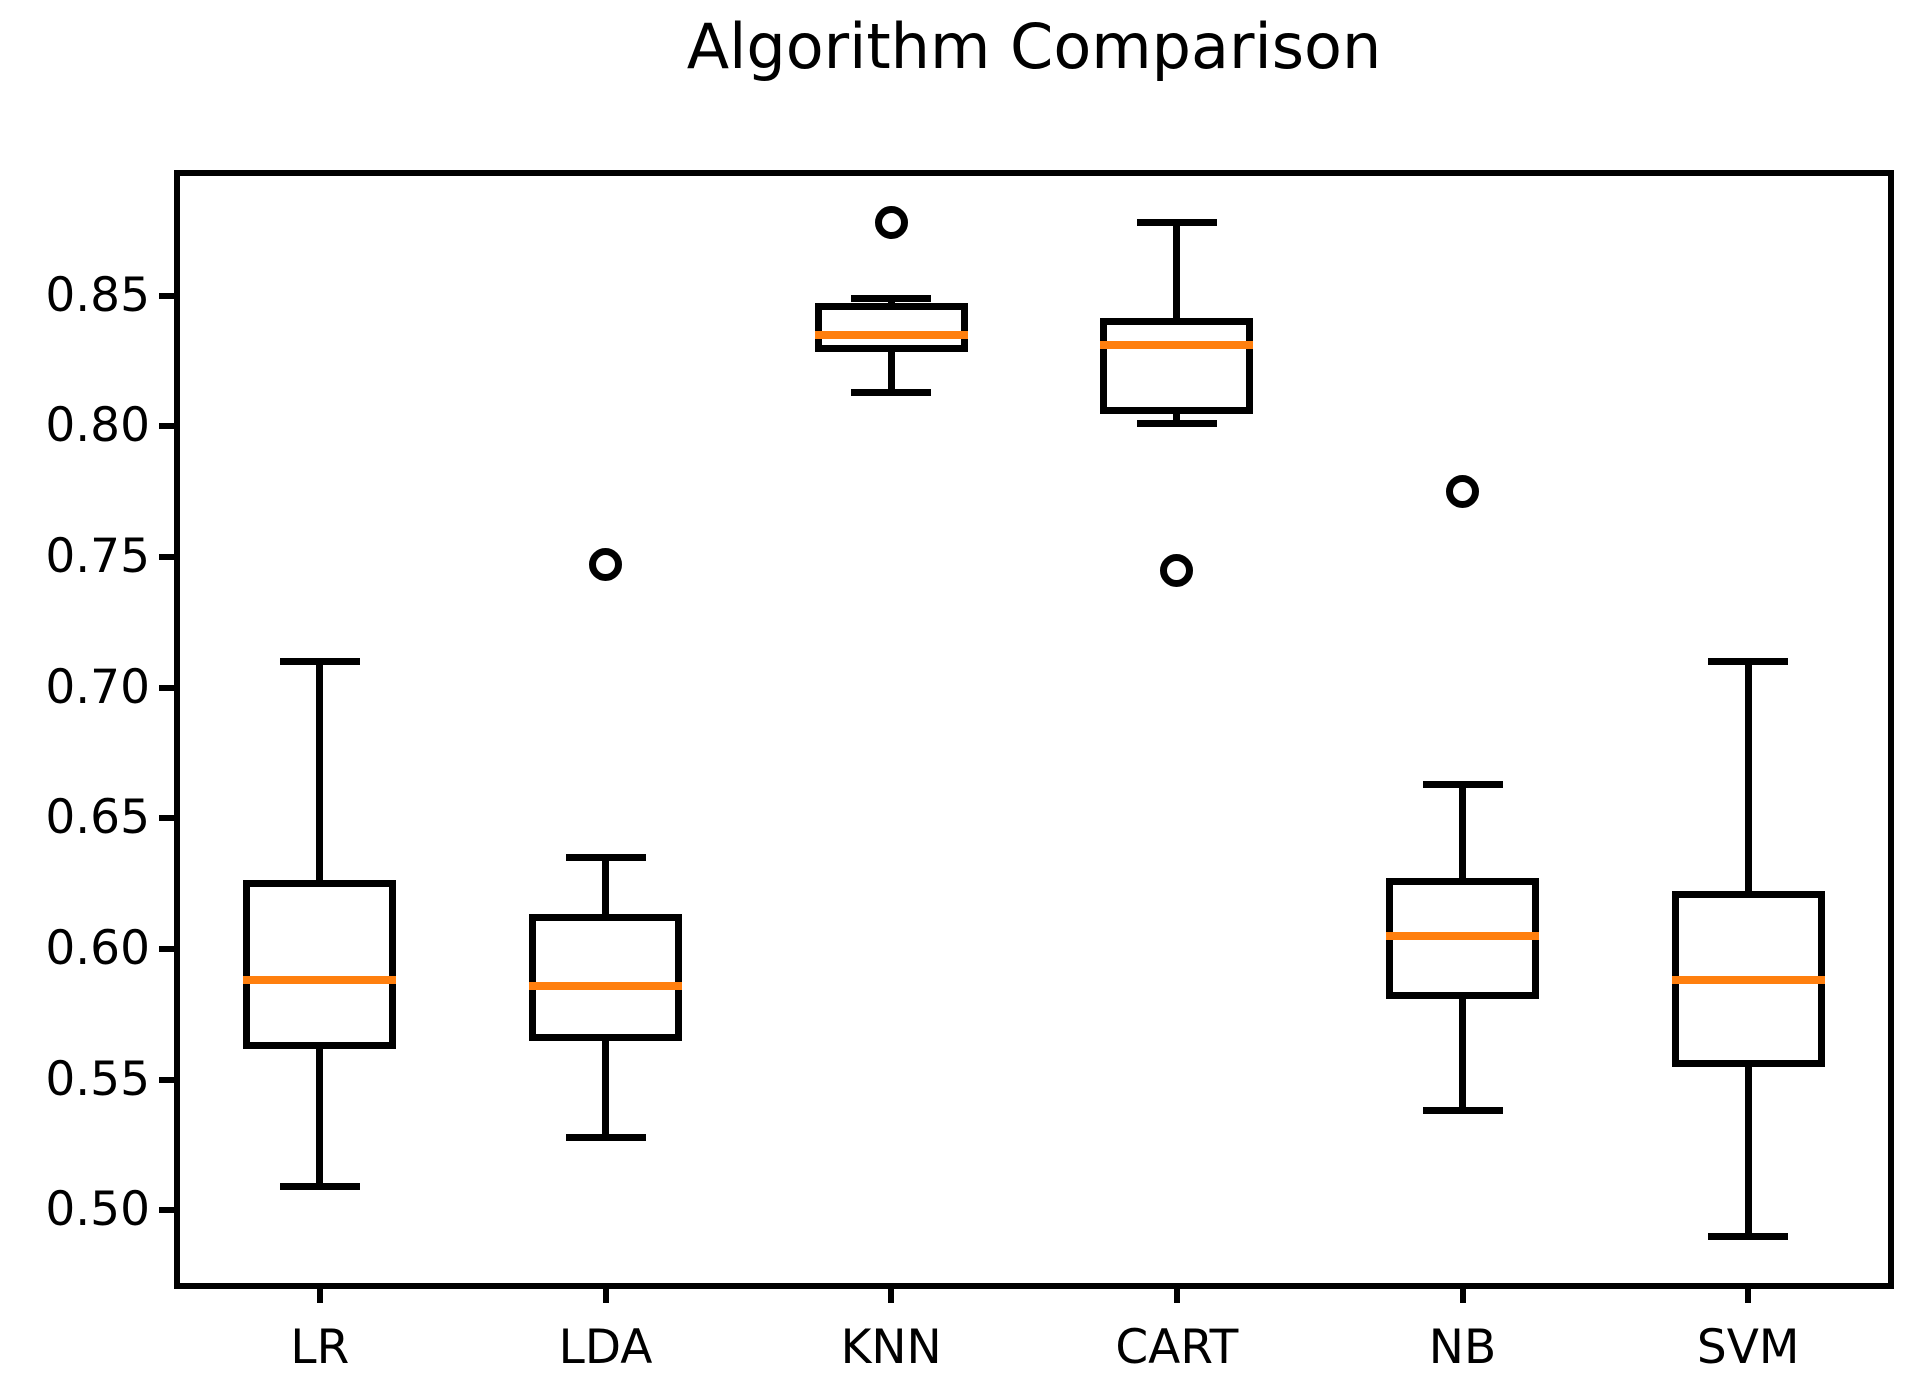 This screenshot has height=1385, width=1908. What do you see at coordinates (320, 980) in the screenshot?
I see `median-line-LR` at bounding box center [320, 980].